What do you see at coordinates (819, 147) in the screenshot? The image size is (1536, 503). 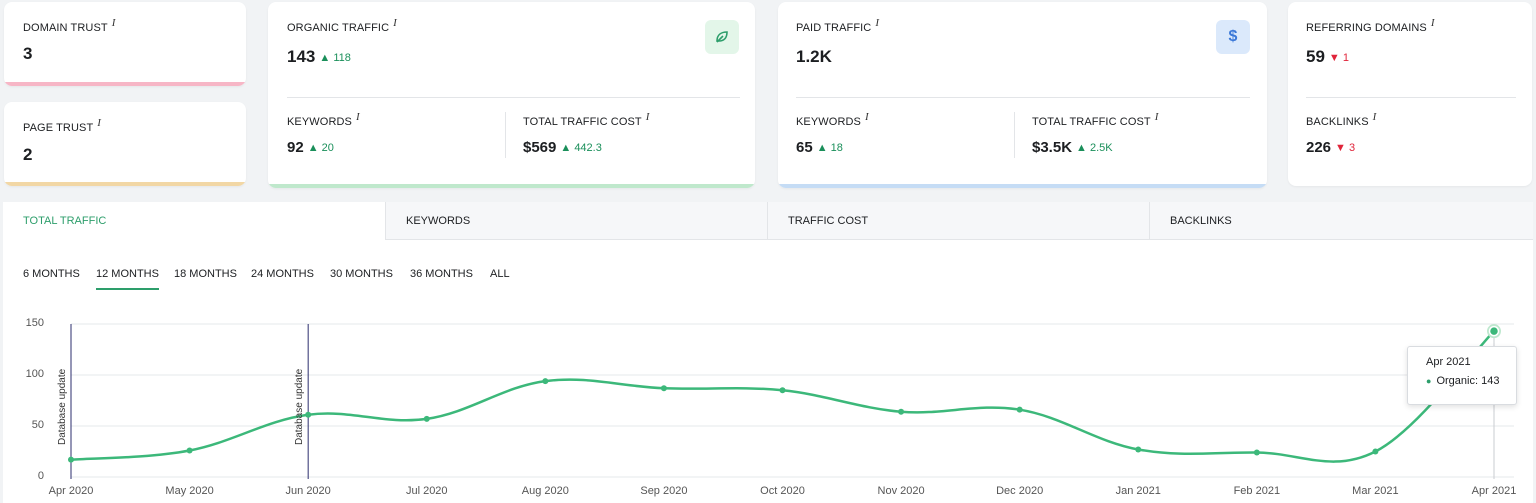 I see `paid-keywords-value: 65 ▲ 18` at bounding box center [819, 147].